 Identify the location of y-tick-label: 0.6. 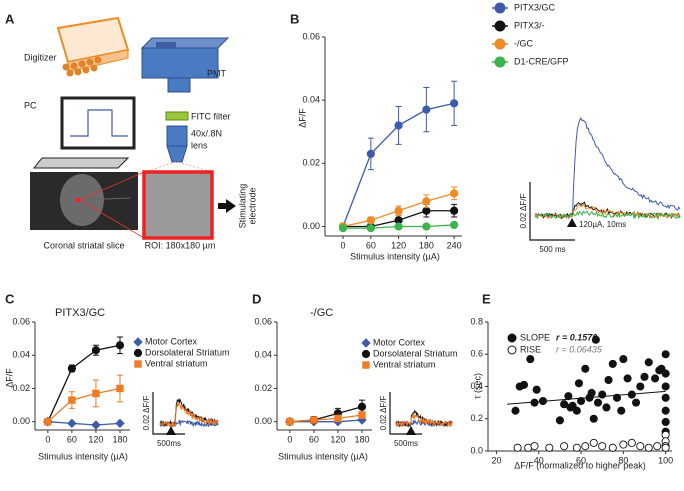
(476, 354).